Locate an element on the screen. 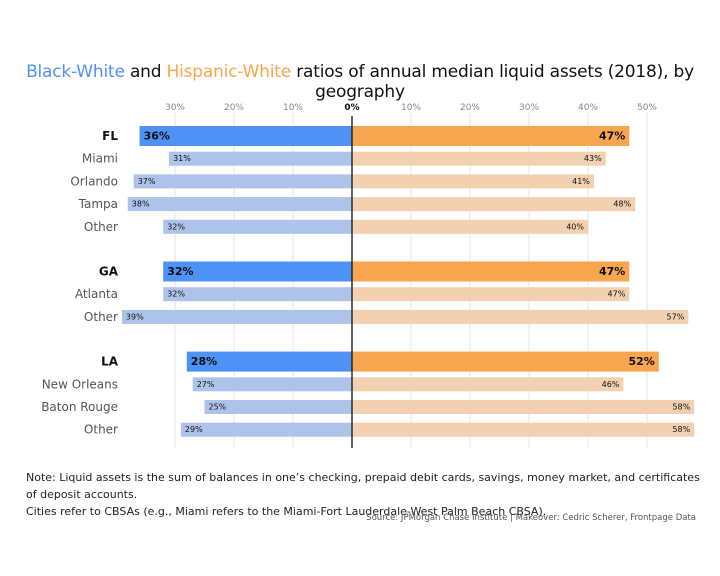 The width and height of the screenshot is (720, 576). data-label-hispanic-white: 52% is located at coordinates (641, 361).